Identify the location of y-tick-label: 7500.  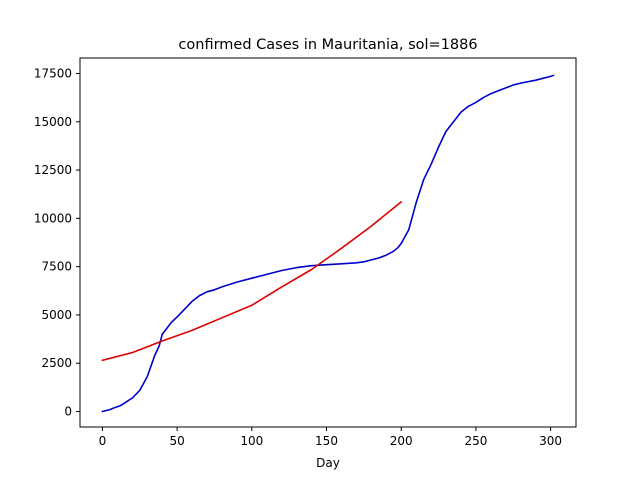
(56, 267).